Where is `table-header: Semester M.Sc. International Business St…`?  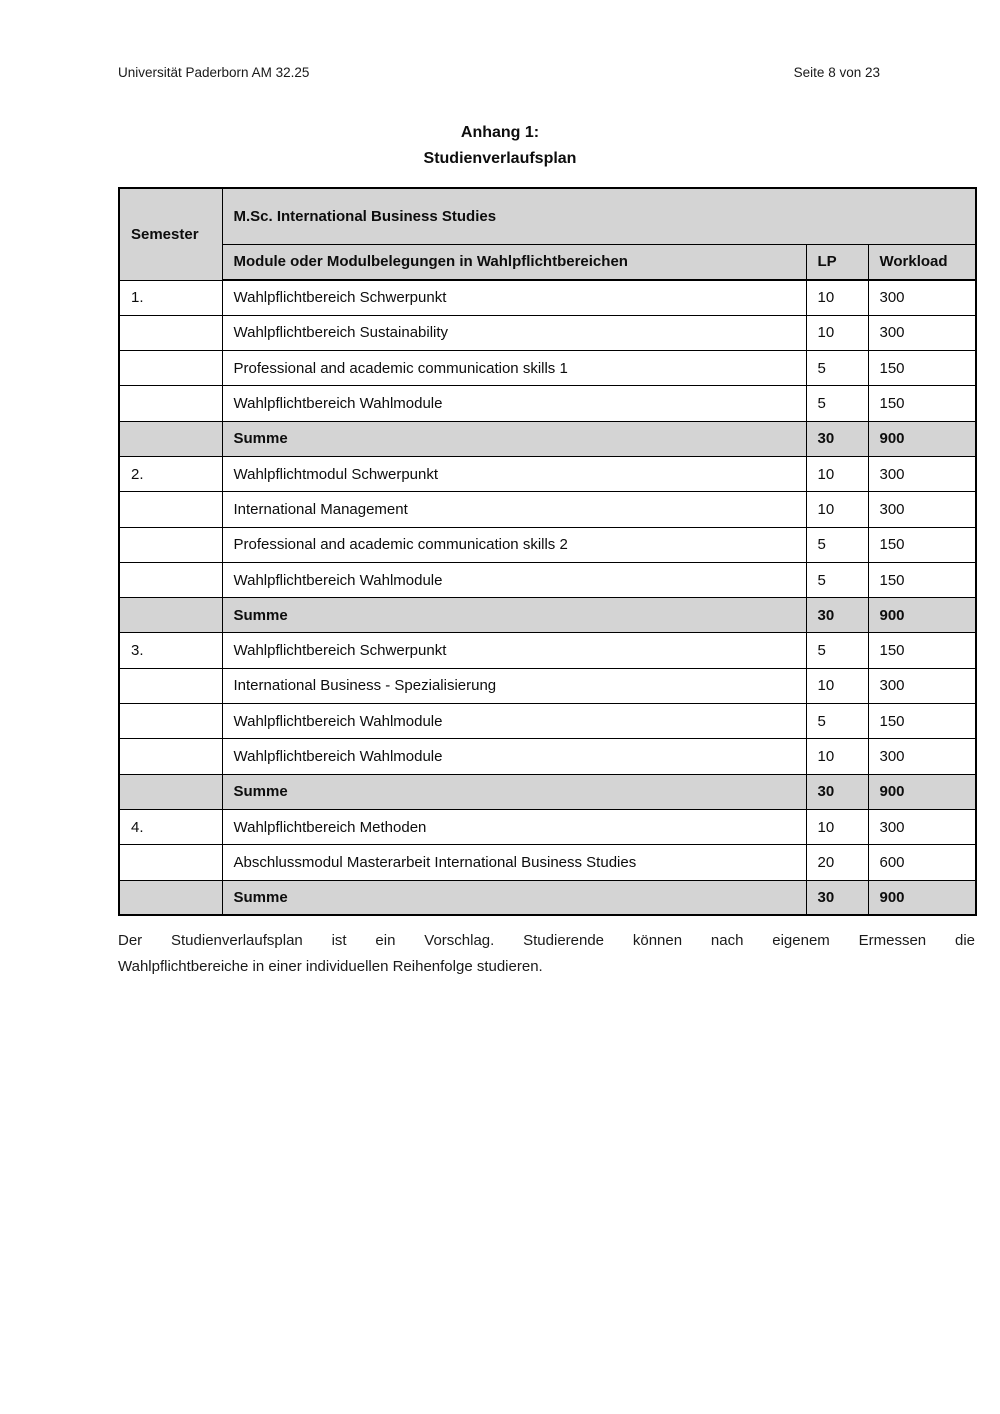 table-header: Semester M.Sc. International Business St… is located at coordinates (547, 234).